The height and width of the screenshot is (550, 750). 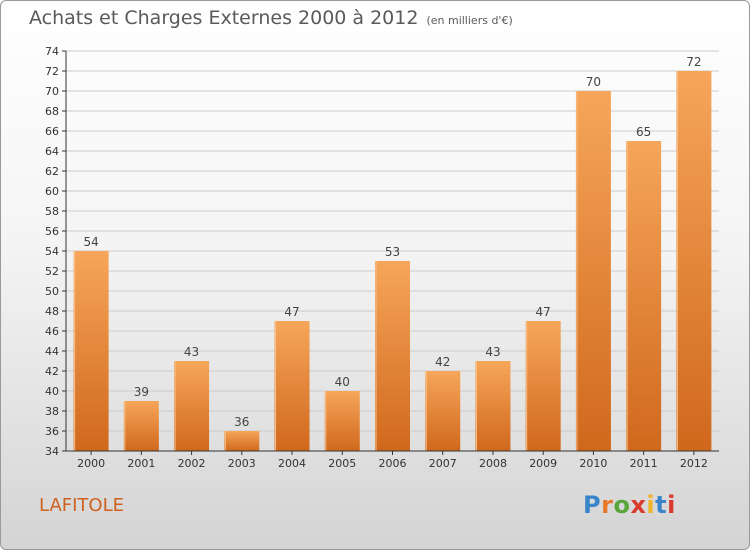 What do you see at coordinates (224, 18) in the screenshot?
I see `chart-title-text: Achats et Charges Externes 2000 à 2012` at bounding box center [224, 18].